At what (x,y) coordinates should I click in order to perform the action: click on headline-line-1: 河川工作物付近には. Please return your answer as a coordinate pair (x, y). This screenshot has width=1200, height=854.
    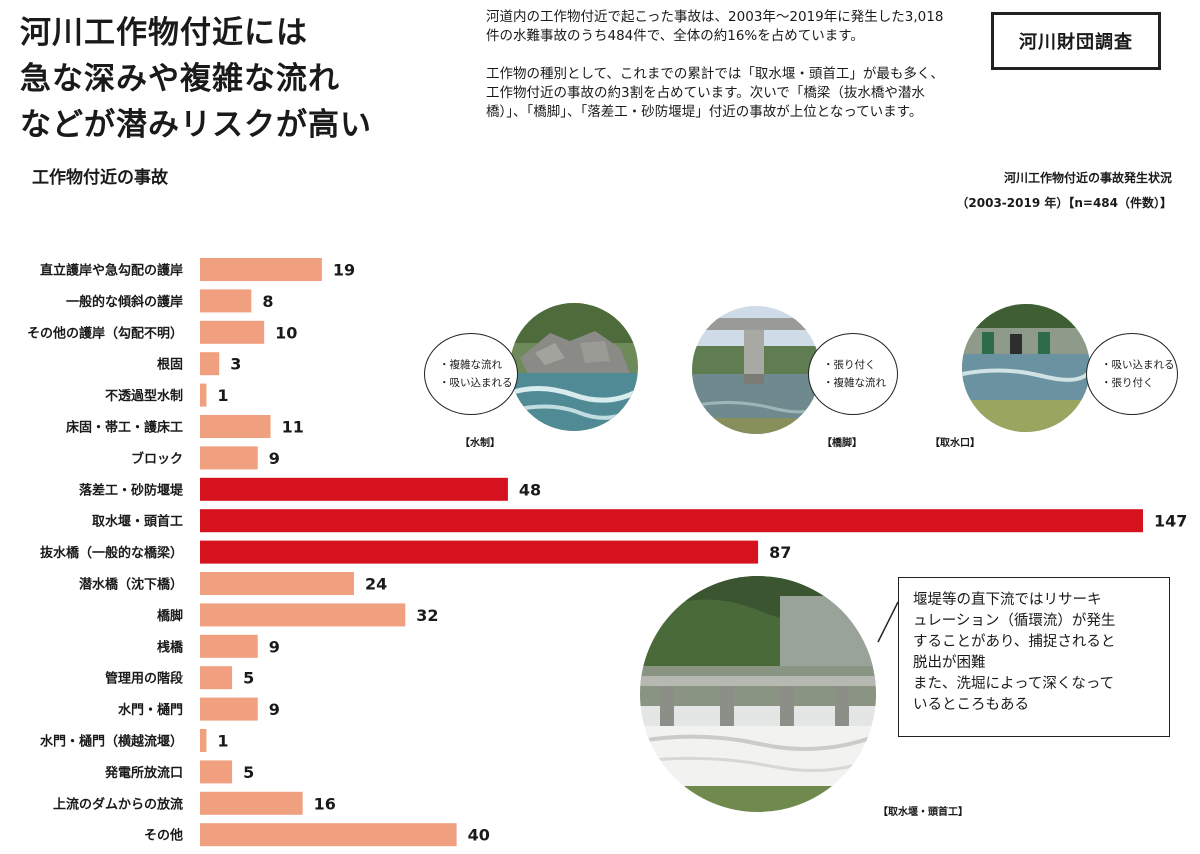
    Looking at the image, I should click on (164, 33).